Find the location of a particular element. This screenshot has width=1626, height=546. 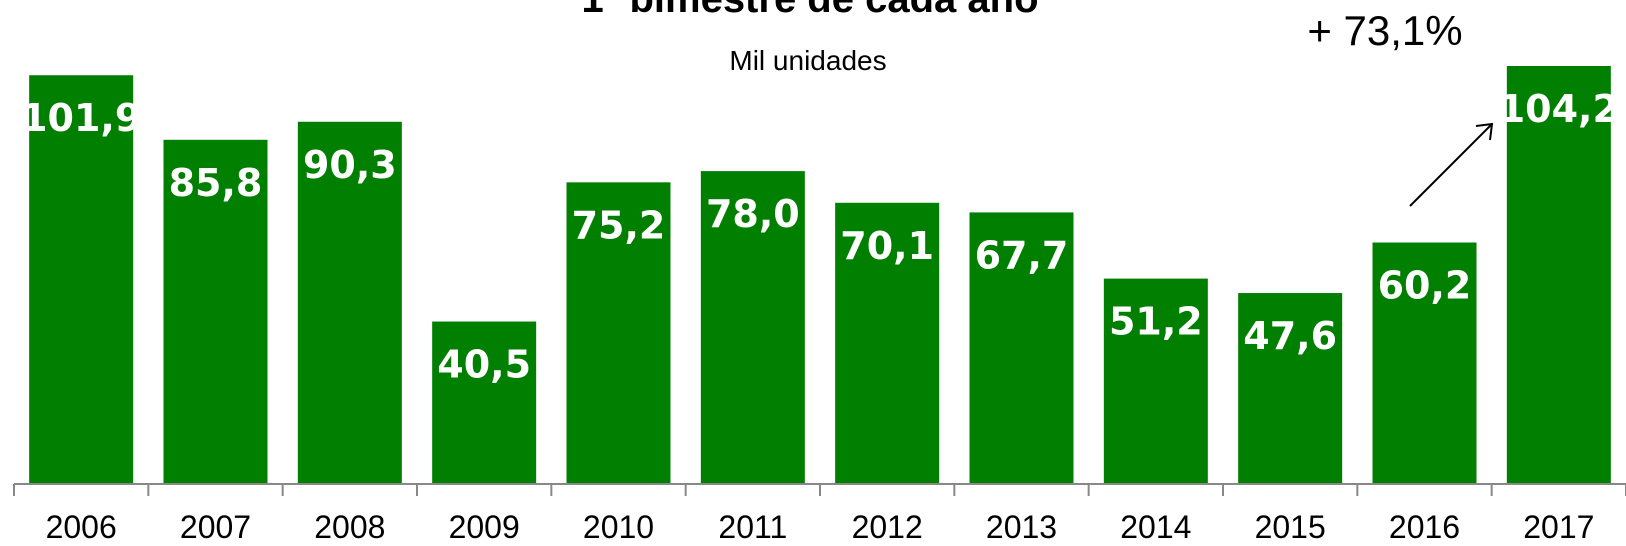

x-tick-label-2013: 2013 is located at coordinates (1021, 527).